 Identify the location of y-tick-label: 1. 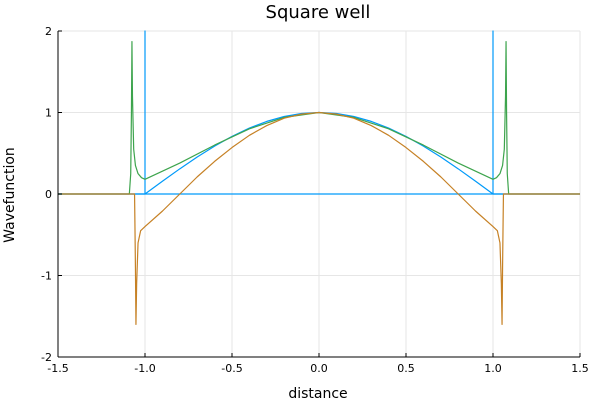
(48, 113).